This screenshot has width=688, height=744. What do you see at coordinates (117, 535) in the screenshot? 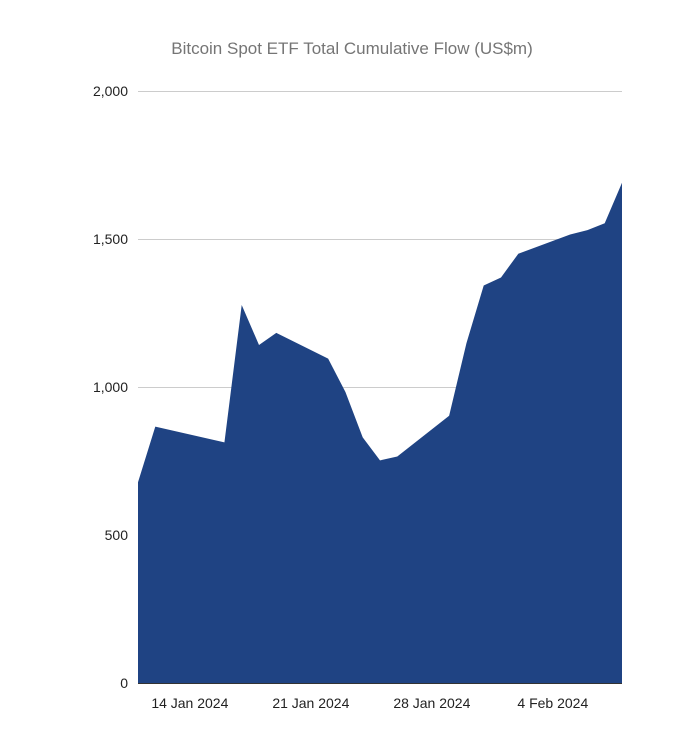
I see `y-tick-label: 500` at bounding box center [117, 535].